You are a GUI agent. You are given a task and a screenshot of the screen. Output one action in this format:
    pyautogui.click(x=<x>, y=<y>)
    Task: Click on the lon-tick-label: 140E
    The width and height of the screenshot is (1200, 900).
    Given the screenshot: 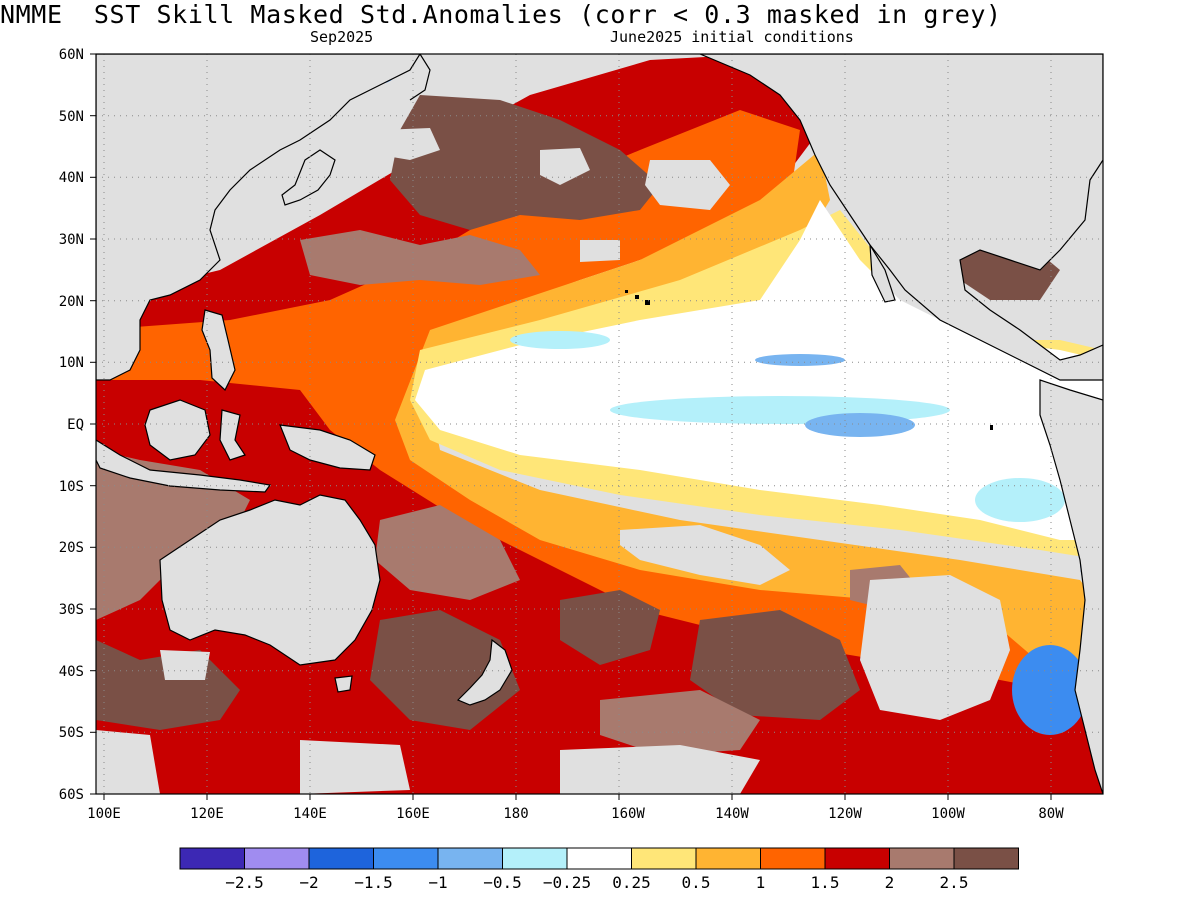 What is the action you would take?
    pyautogui.click(x=310, y=814)
    